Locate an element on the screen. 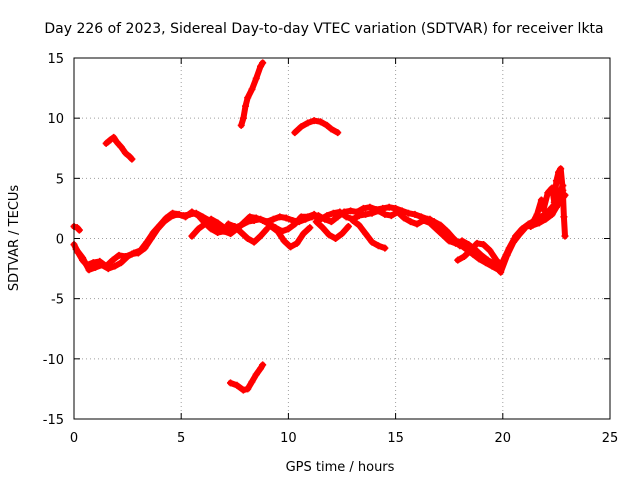  series-main-b is located at coordinates (320, 233).